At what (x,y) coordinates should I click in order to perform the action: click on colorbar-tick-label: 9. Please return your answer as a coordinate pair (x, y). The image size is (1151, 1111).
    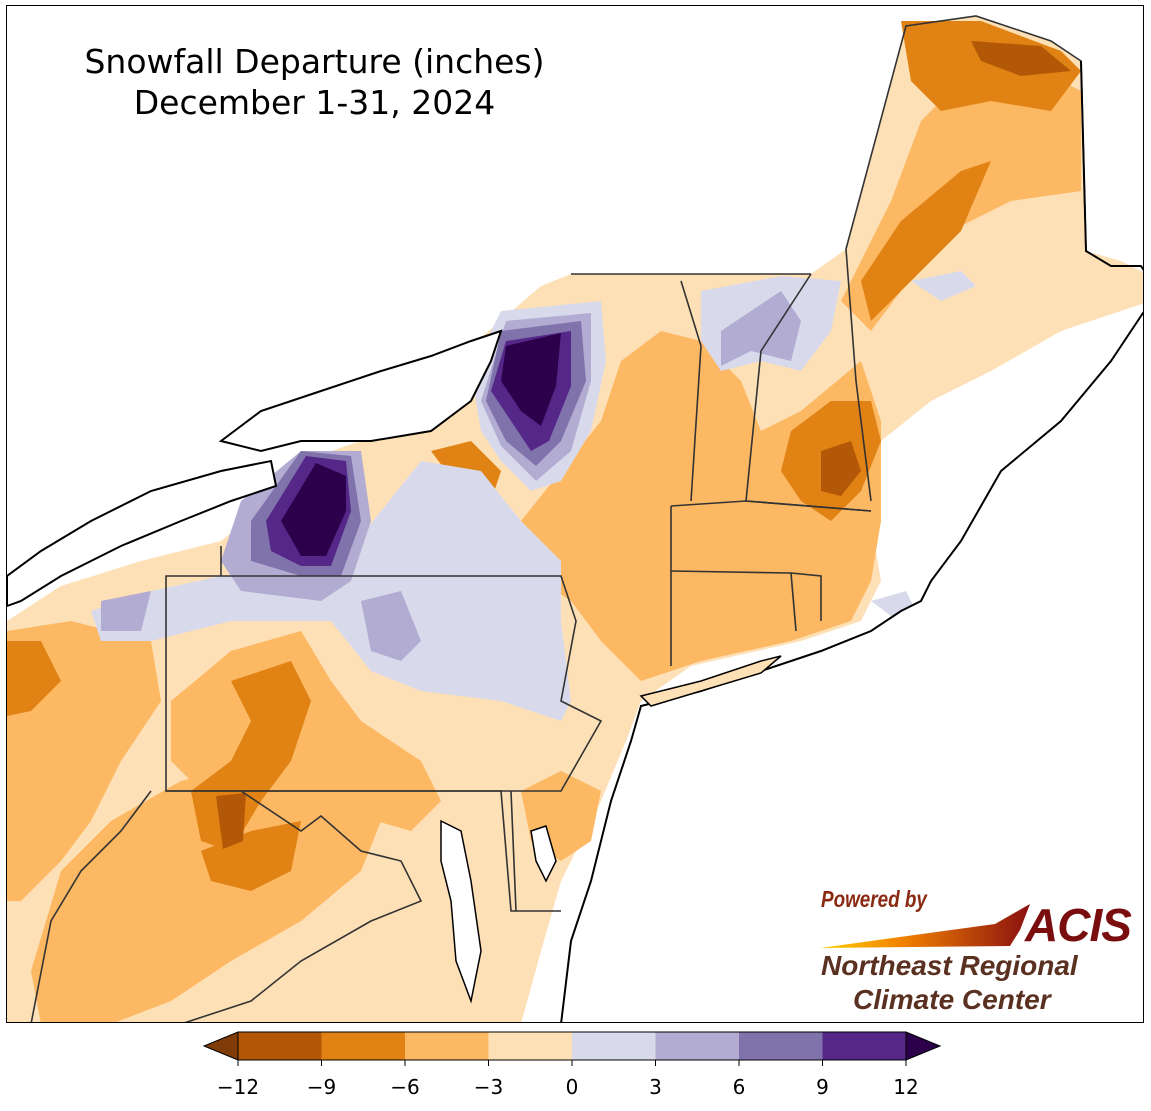
    Looking at the image, I should click on (822, 1087).